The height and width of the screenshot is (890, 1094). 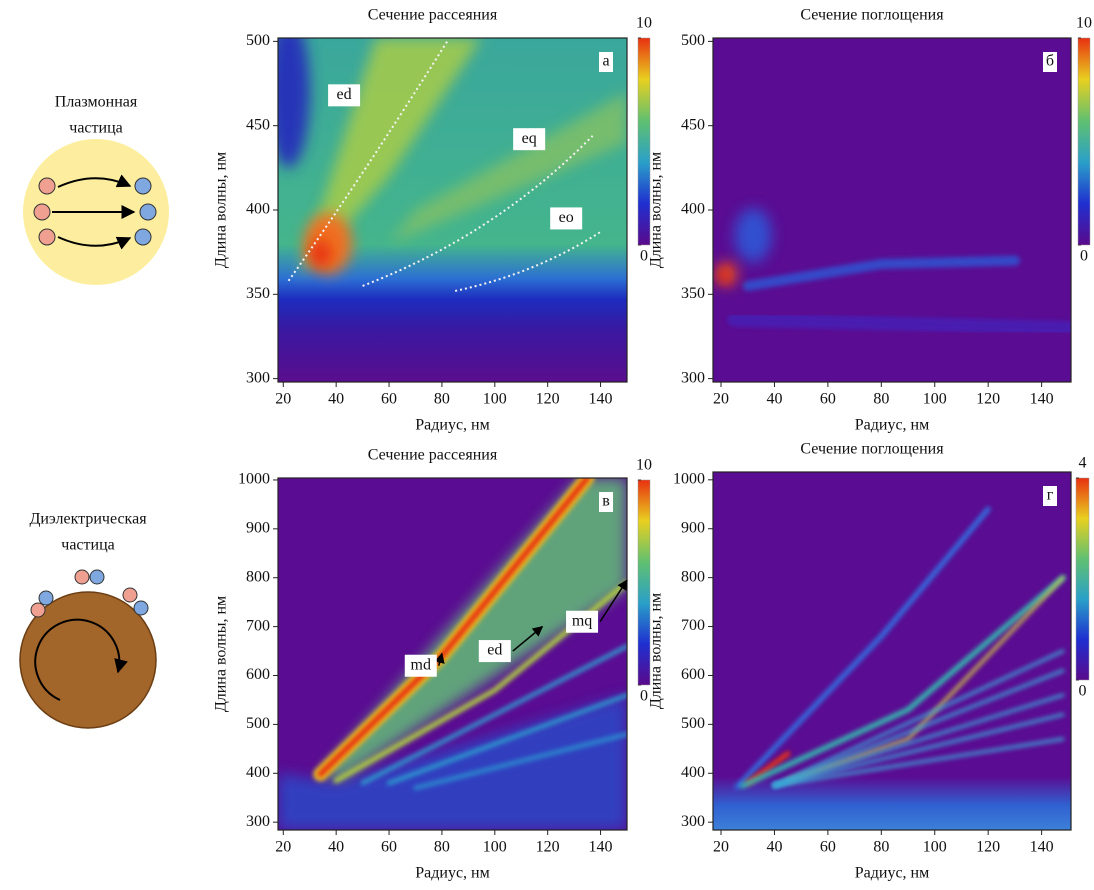 I want to click on annotation: md, so click(x=421, y=664).